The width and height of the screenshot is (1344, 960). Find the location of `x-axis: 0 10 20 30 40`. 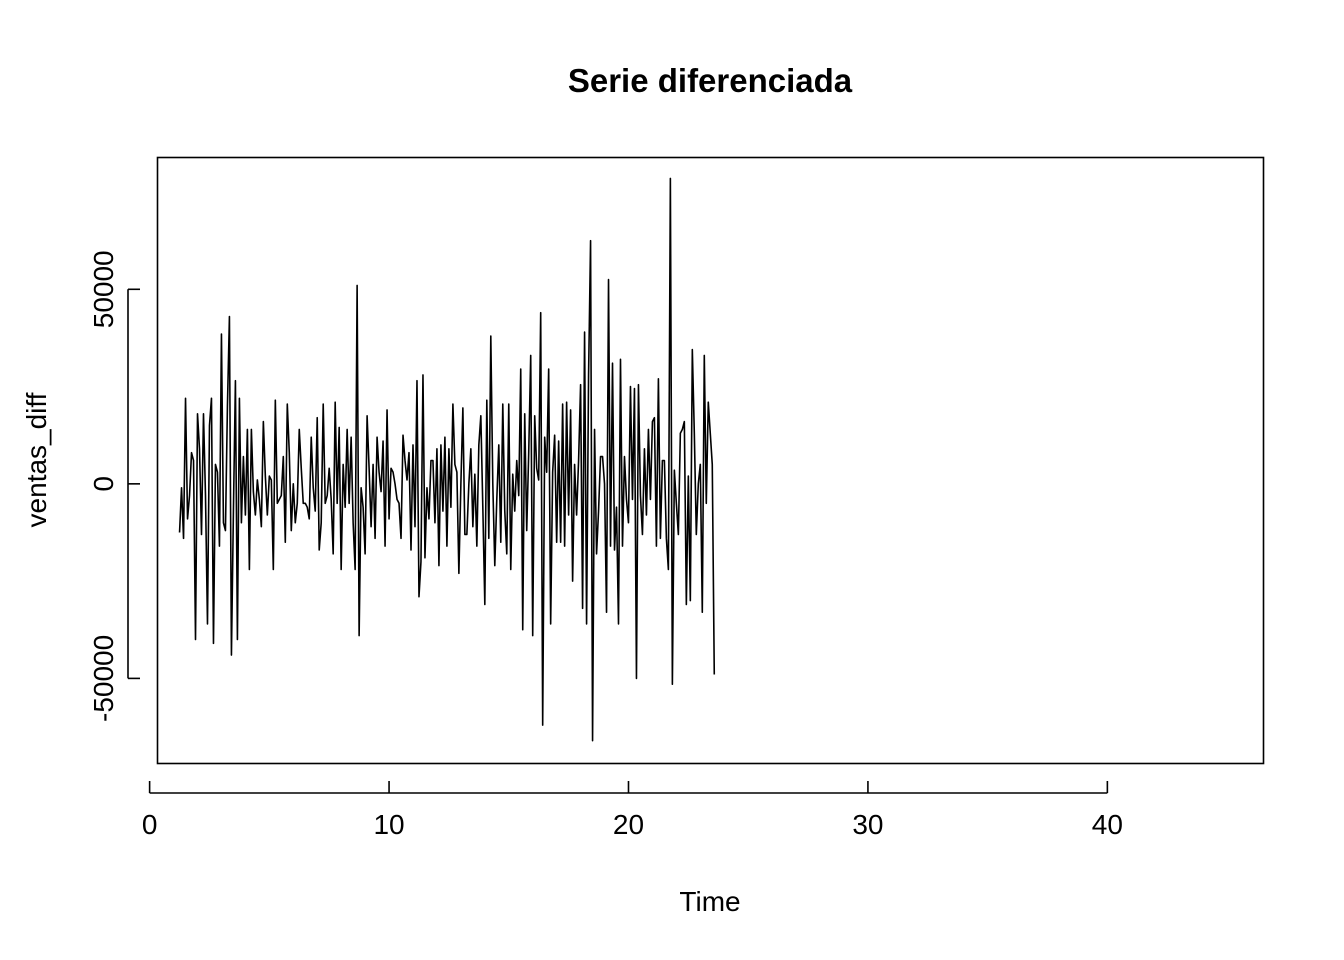

x-axis: 0 10 20 30 40 is located at coordinates (632, 810).